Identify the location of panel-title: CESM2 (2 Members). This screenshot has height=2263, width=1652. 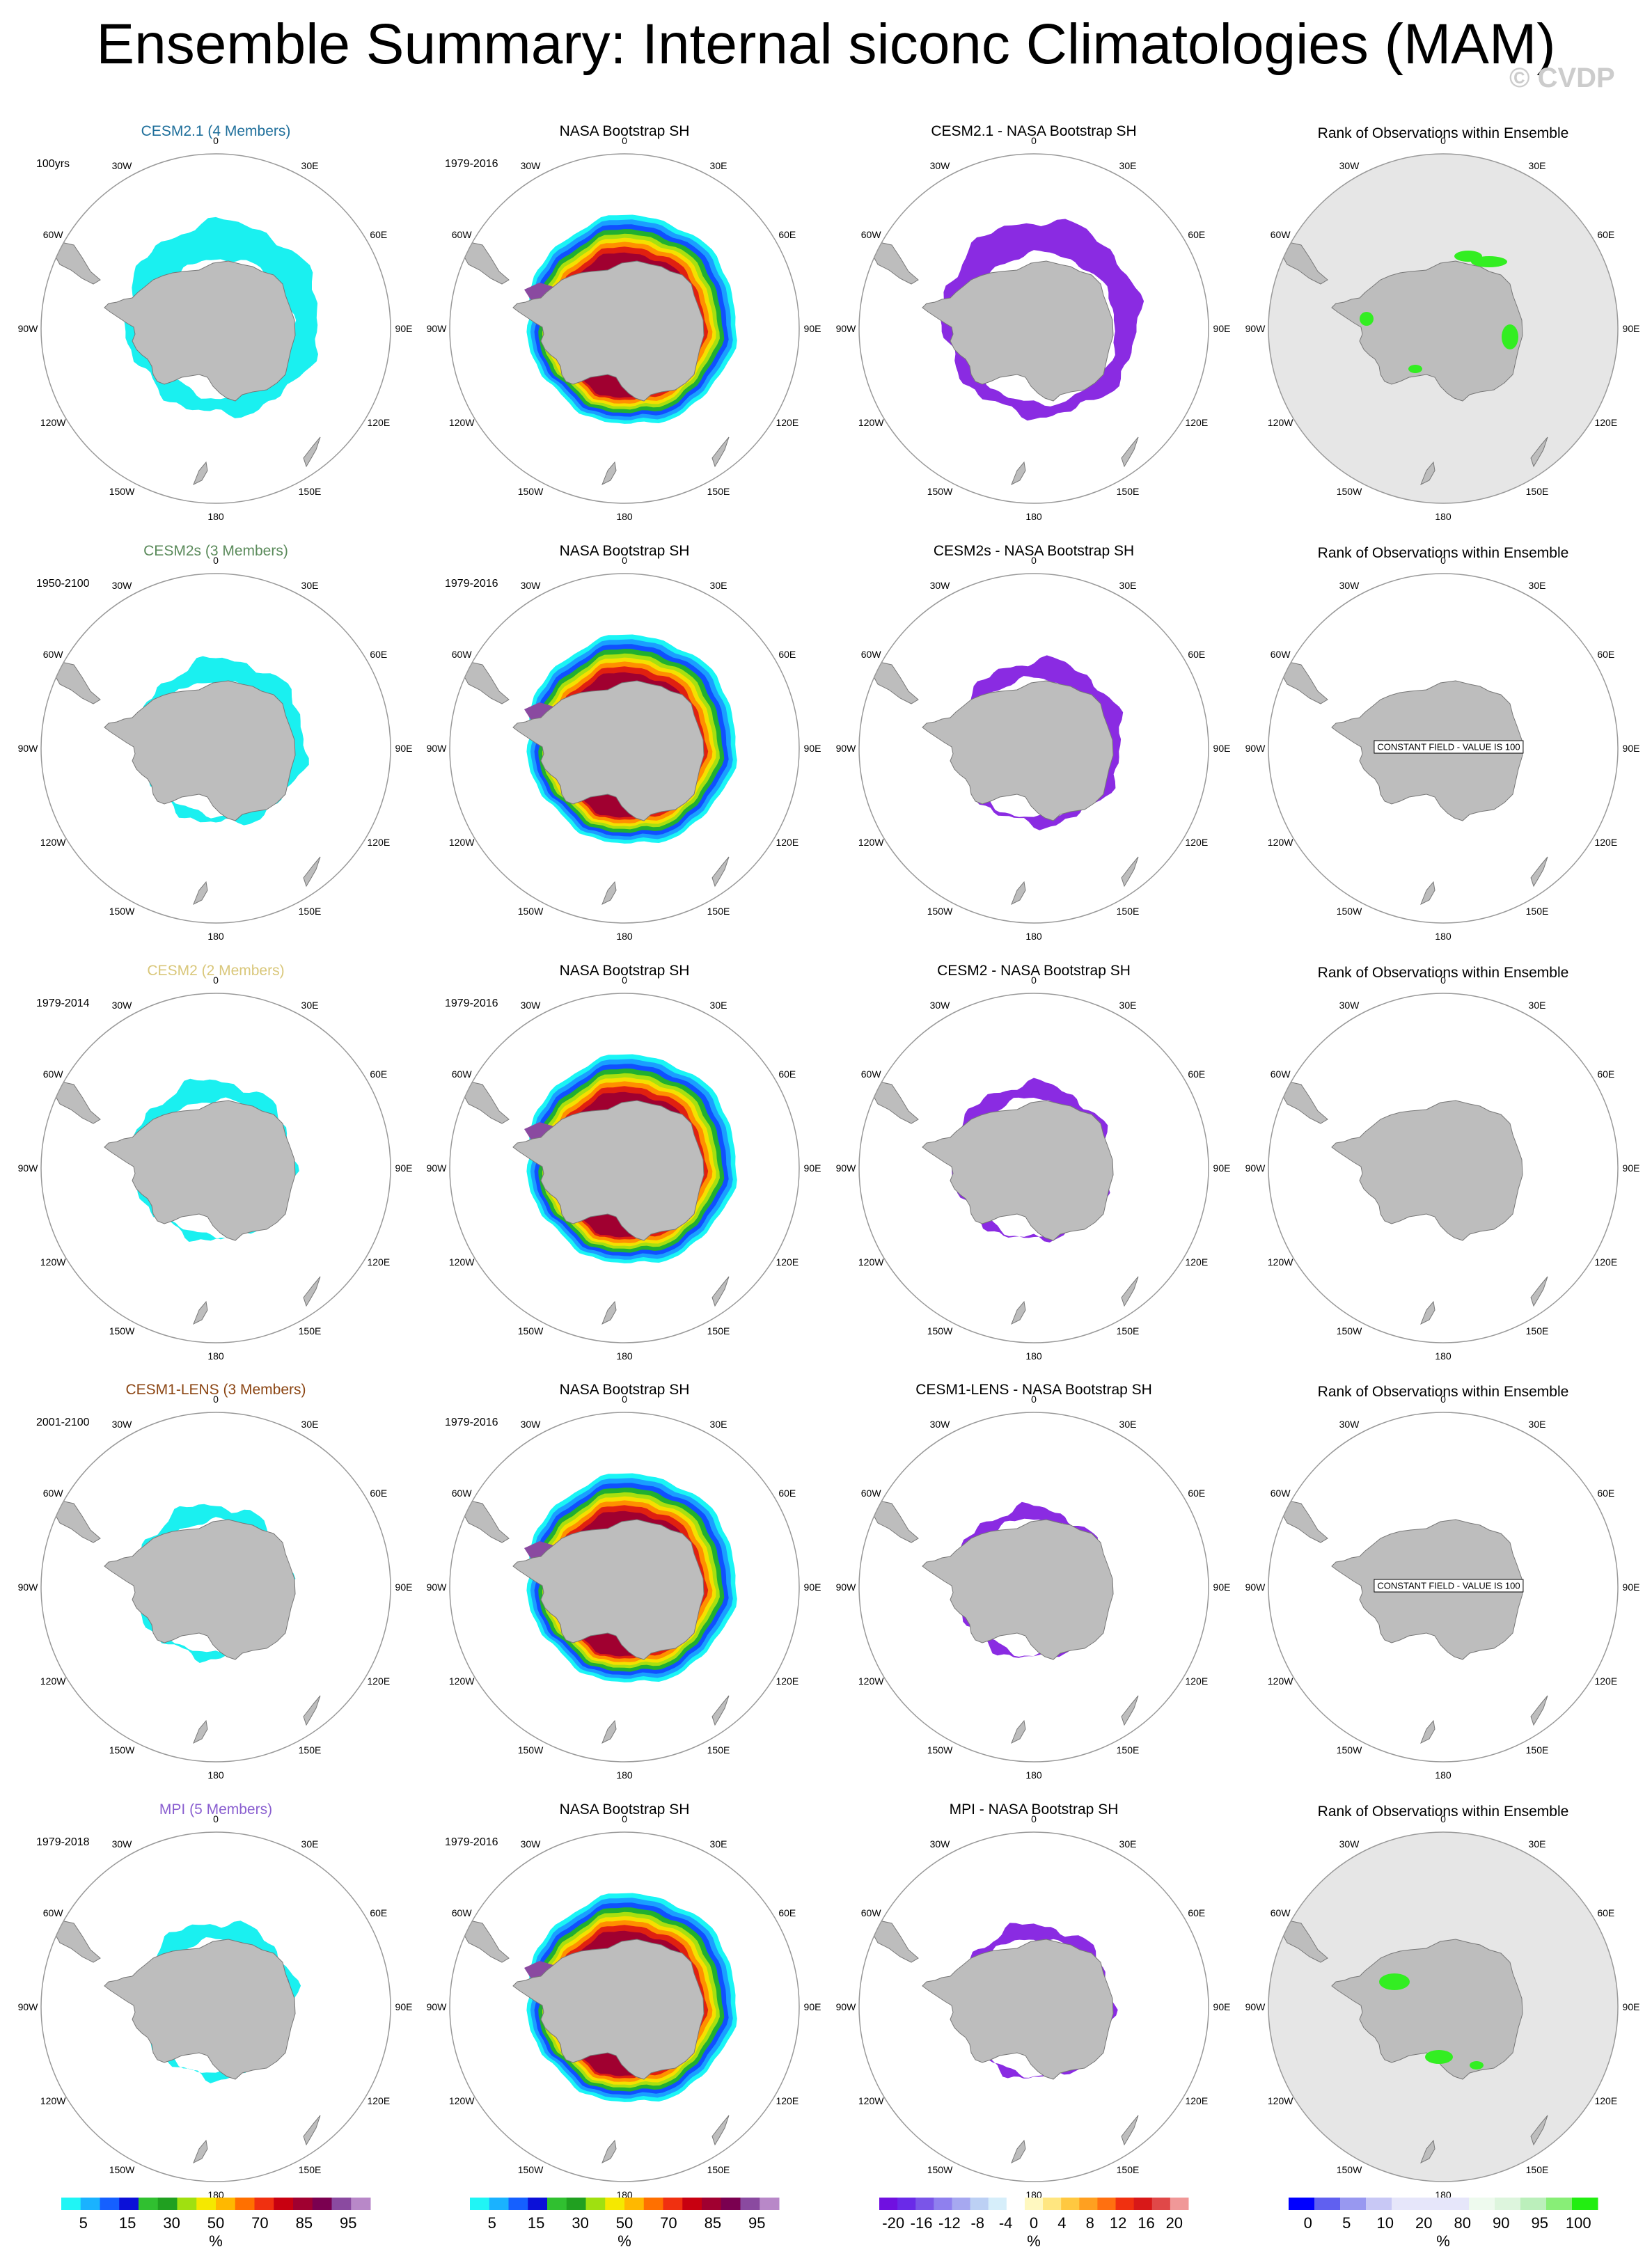
(216, 971).